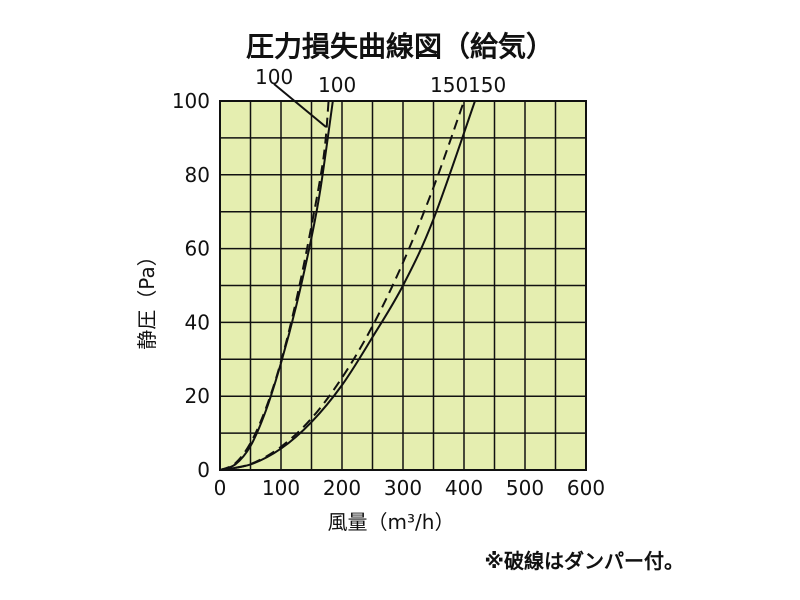  What do you see at coordinates (197, 175) in the screenshot?
I see `y-tick-label: 80` at bounding box center [197, 175].